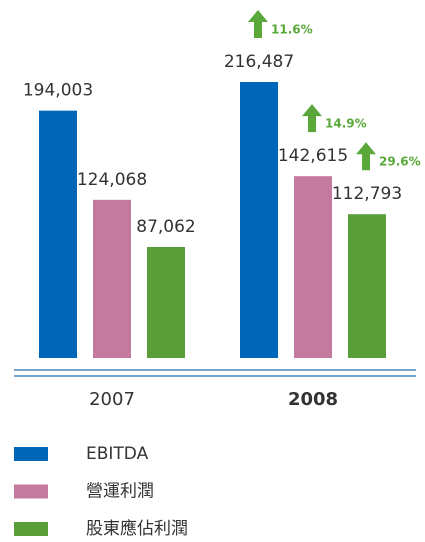 Image resolution: width=425 pixels, height=542 pixels. I want to click on legend-label: EBITDA, so click(117, 454).